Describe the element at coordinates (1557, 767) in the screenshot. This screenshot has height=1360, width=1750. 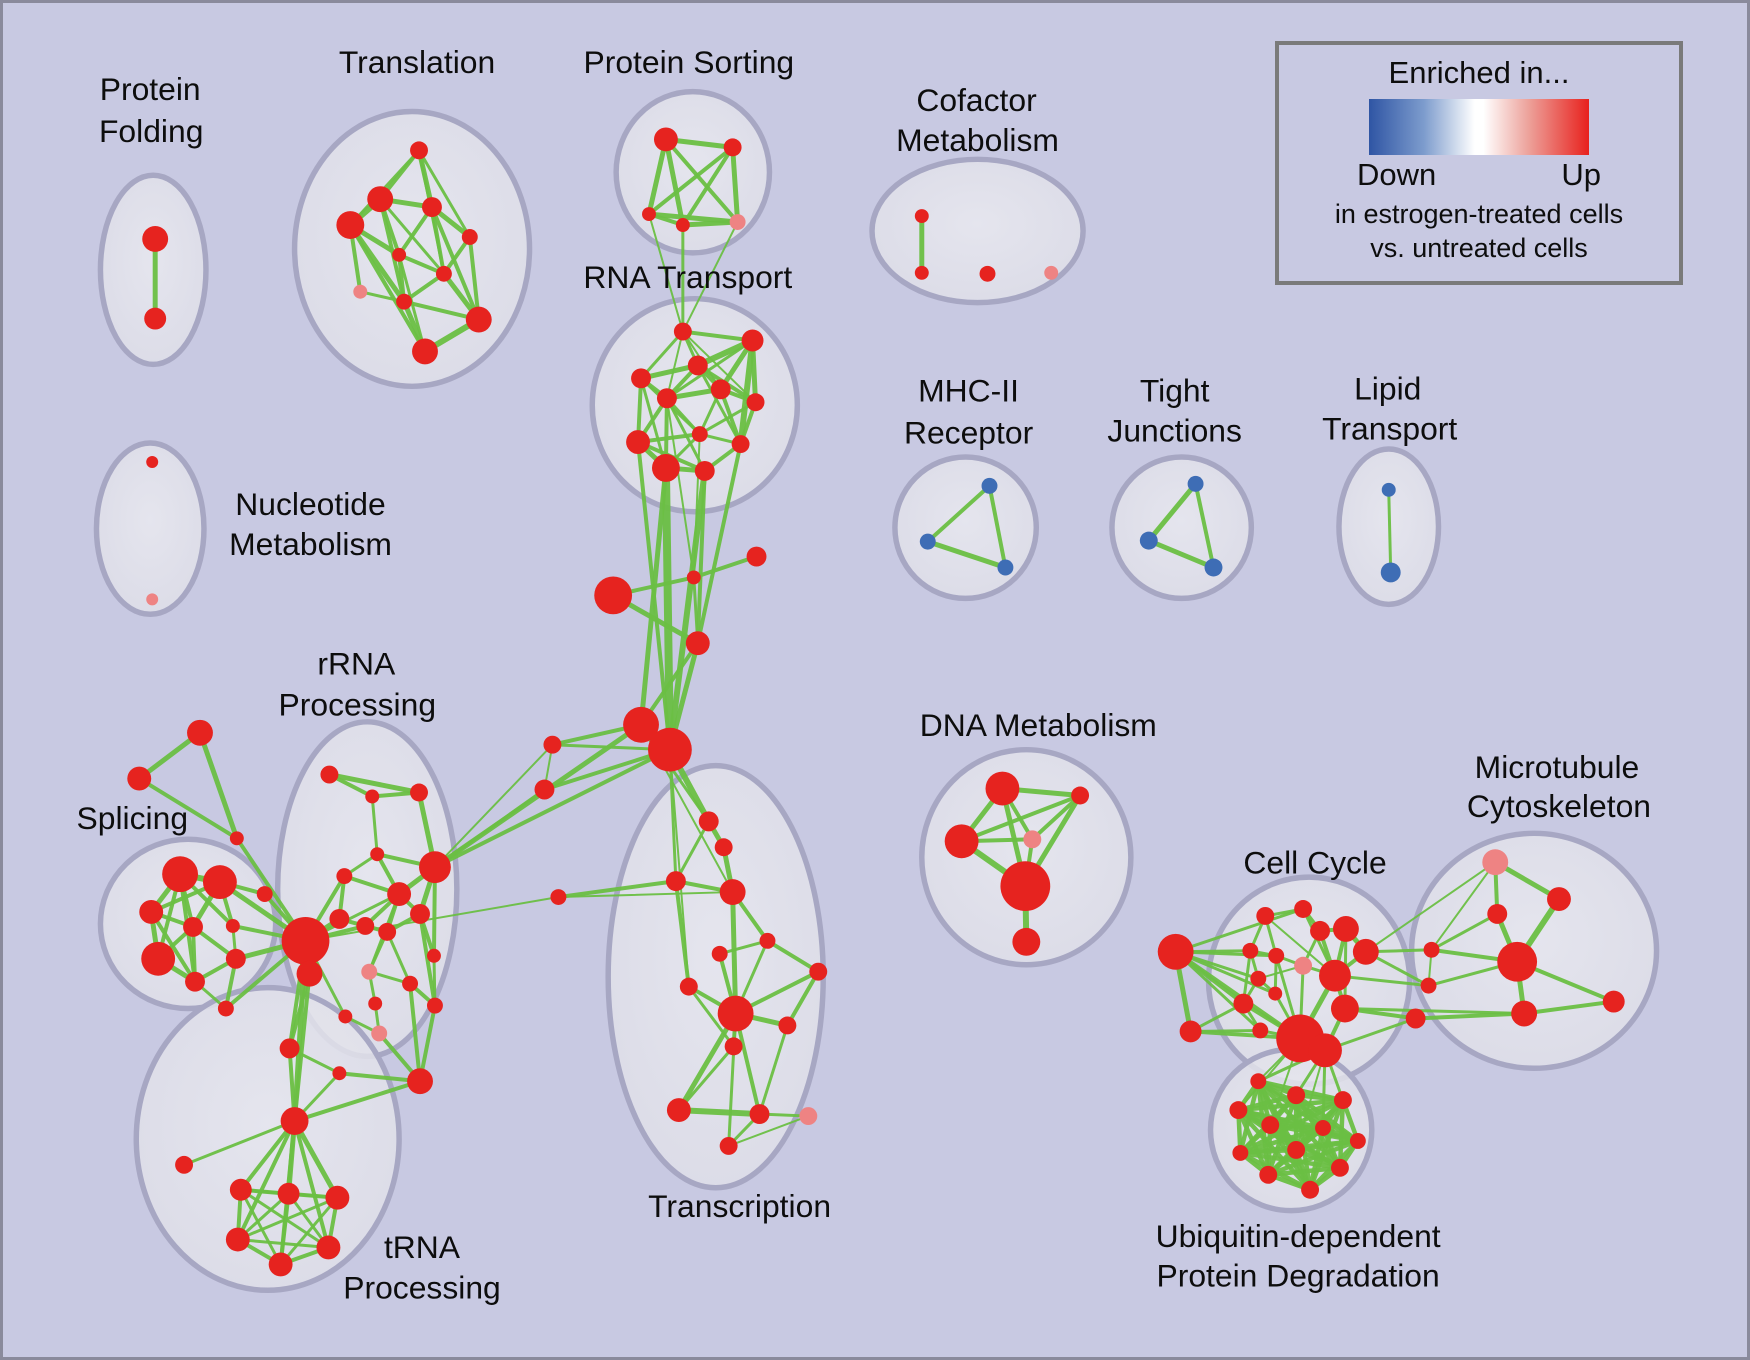
I see `cluster-label-microtubule-cytoskeleton-line1: Microtubule` at that location.